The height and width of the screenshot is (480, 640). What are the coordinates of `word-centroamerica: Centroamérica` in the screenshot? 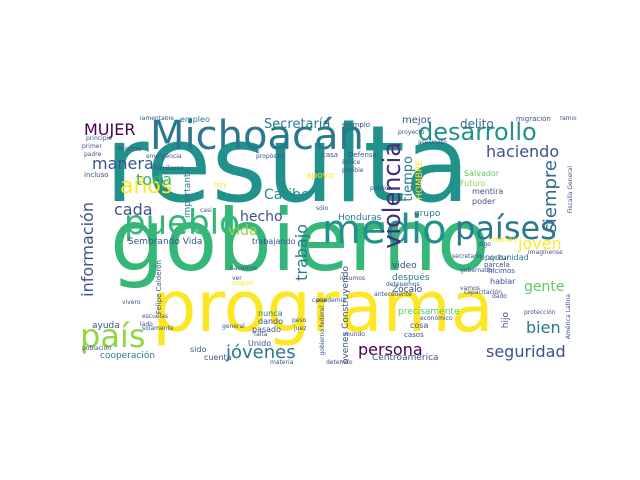 It's located at (405, 358).